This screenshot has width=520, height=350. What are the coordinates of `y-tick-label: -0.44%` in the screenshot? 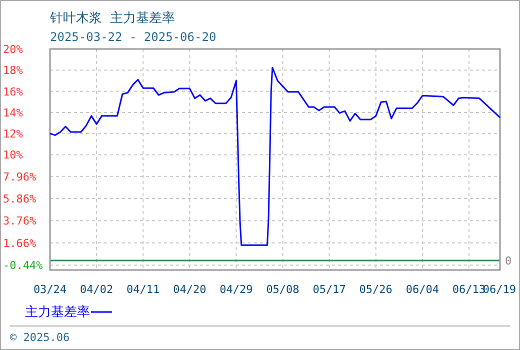 It's located at (23, 265).